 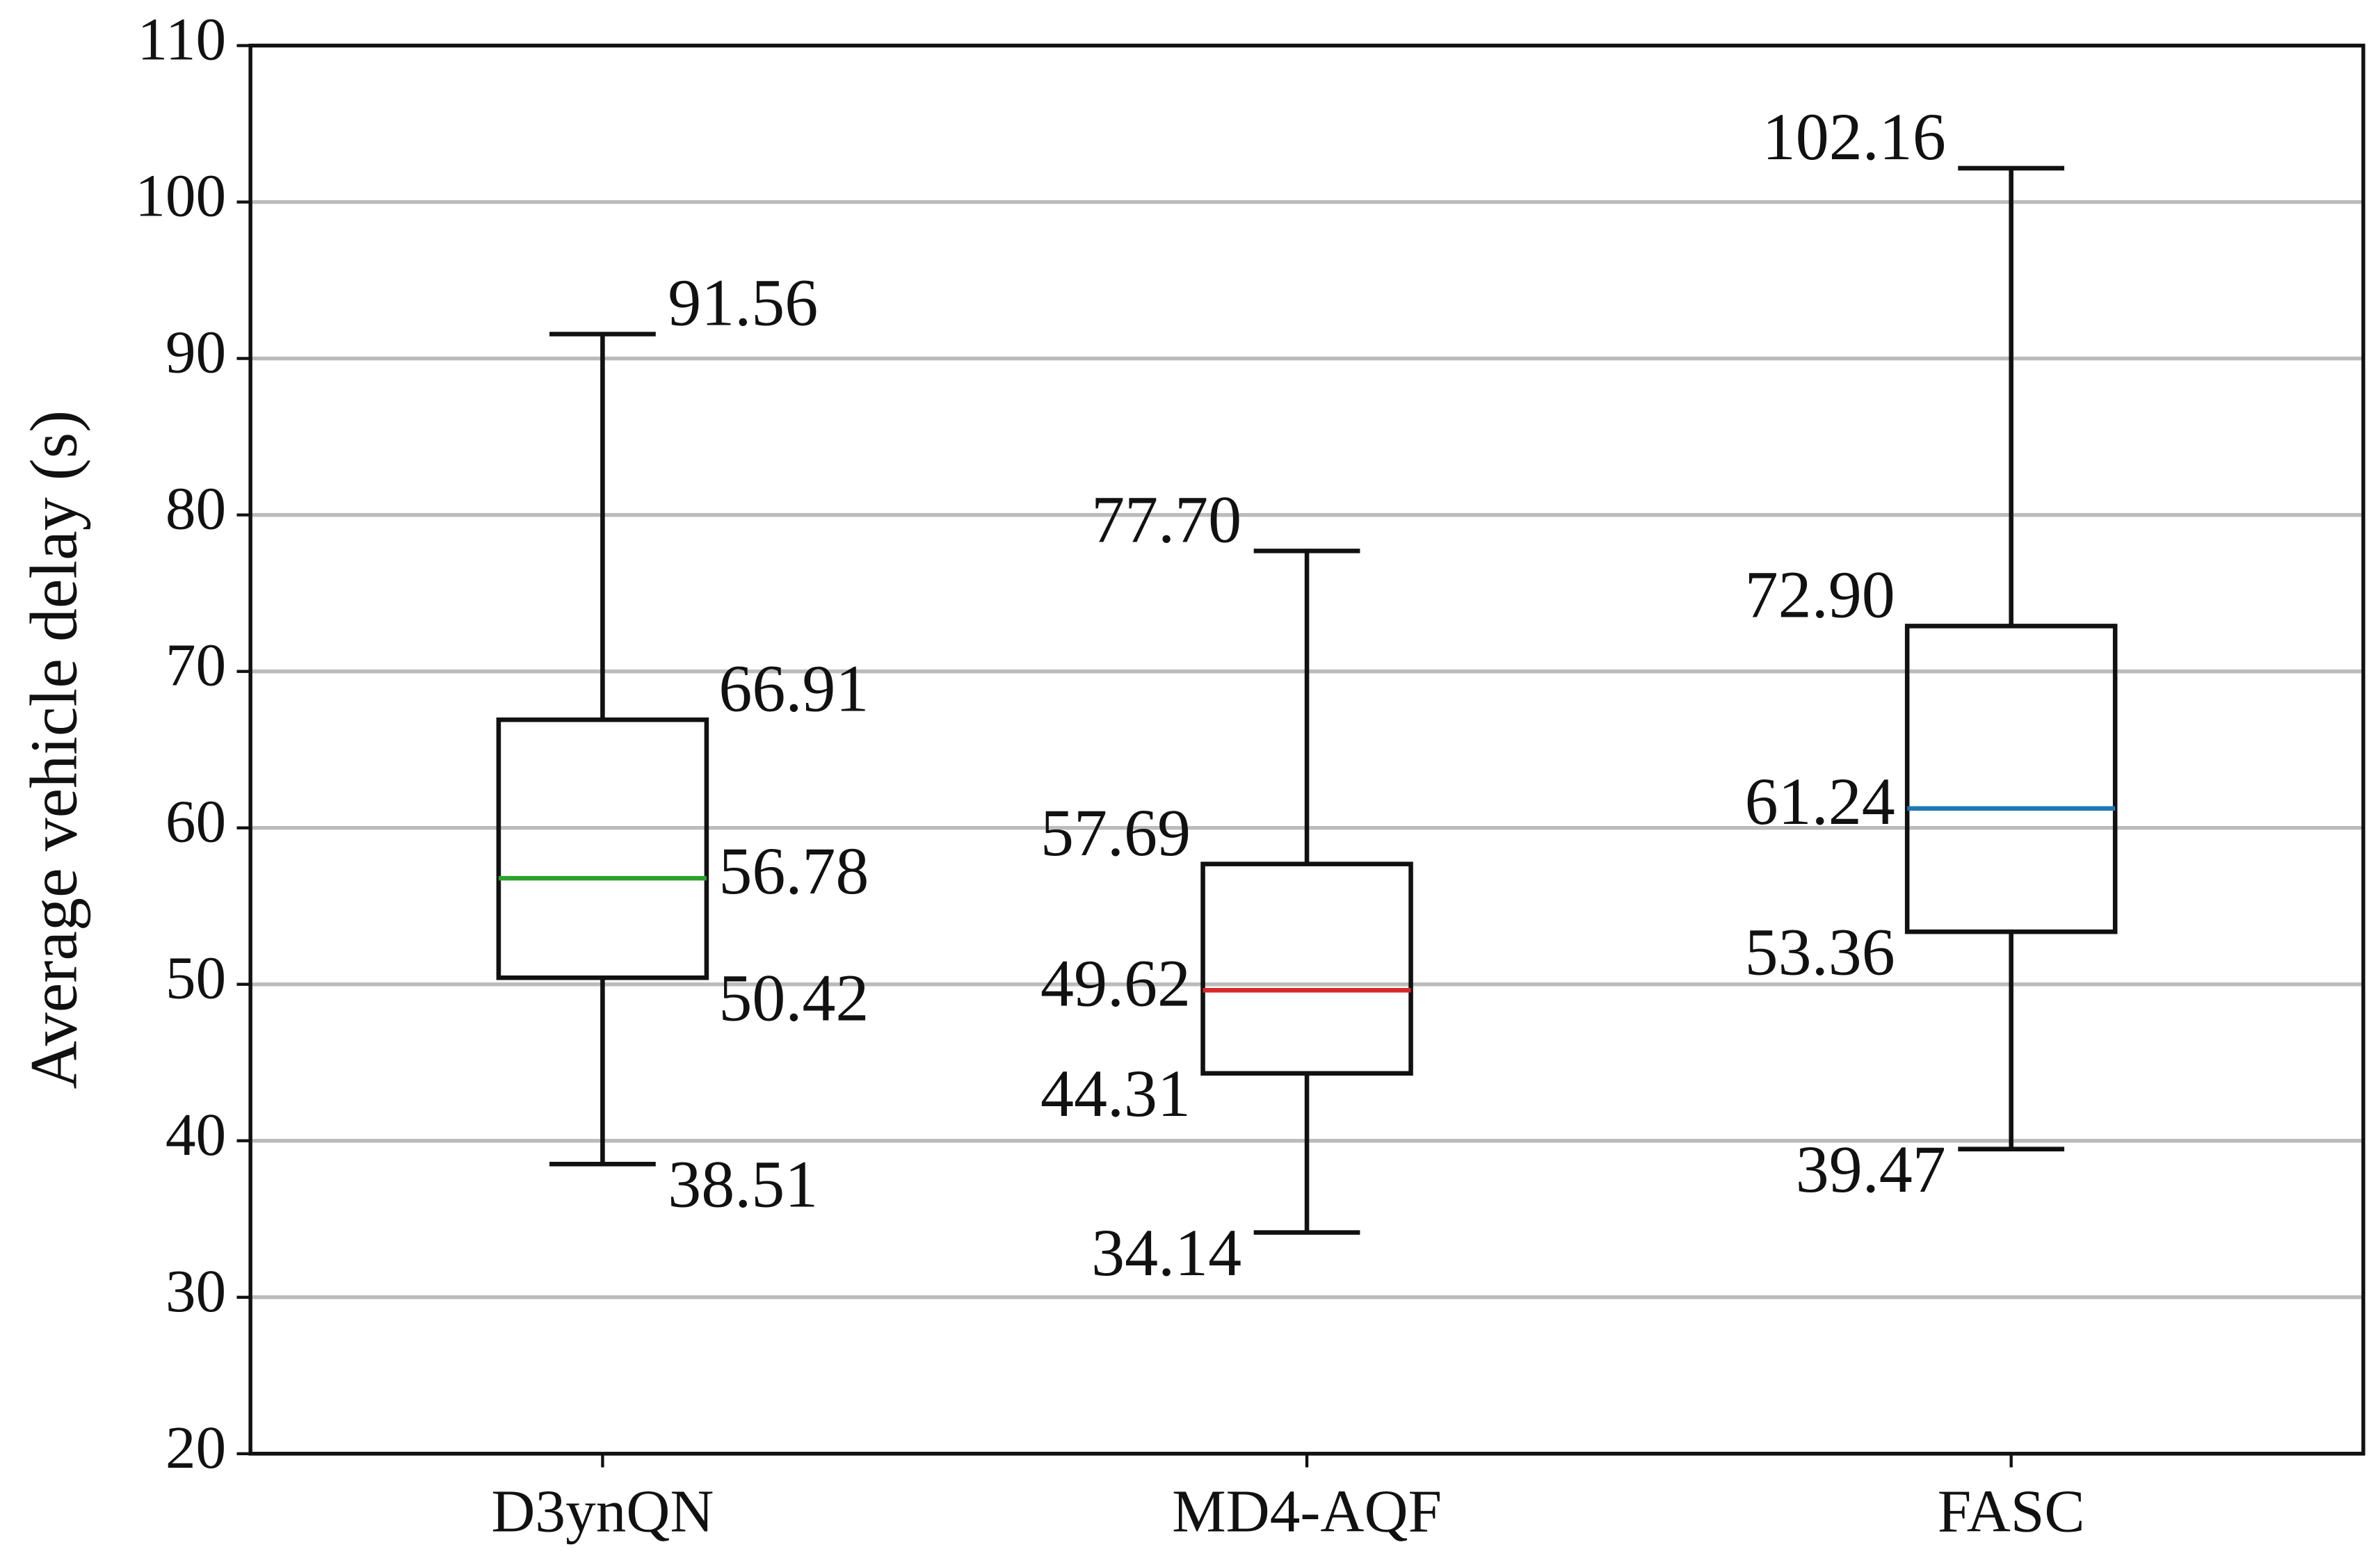 What do you see at coordinates (1166, 519) in the screenshot?
I see `value-label: 77.70` at bounding box center [1166, 519].